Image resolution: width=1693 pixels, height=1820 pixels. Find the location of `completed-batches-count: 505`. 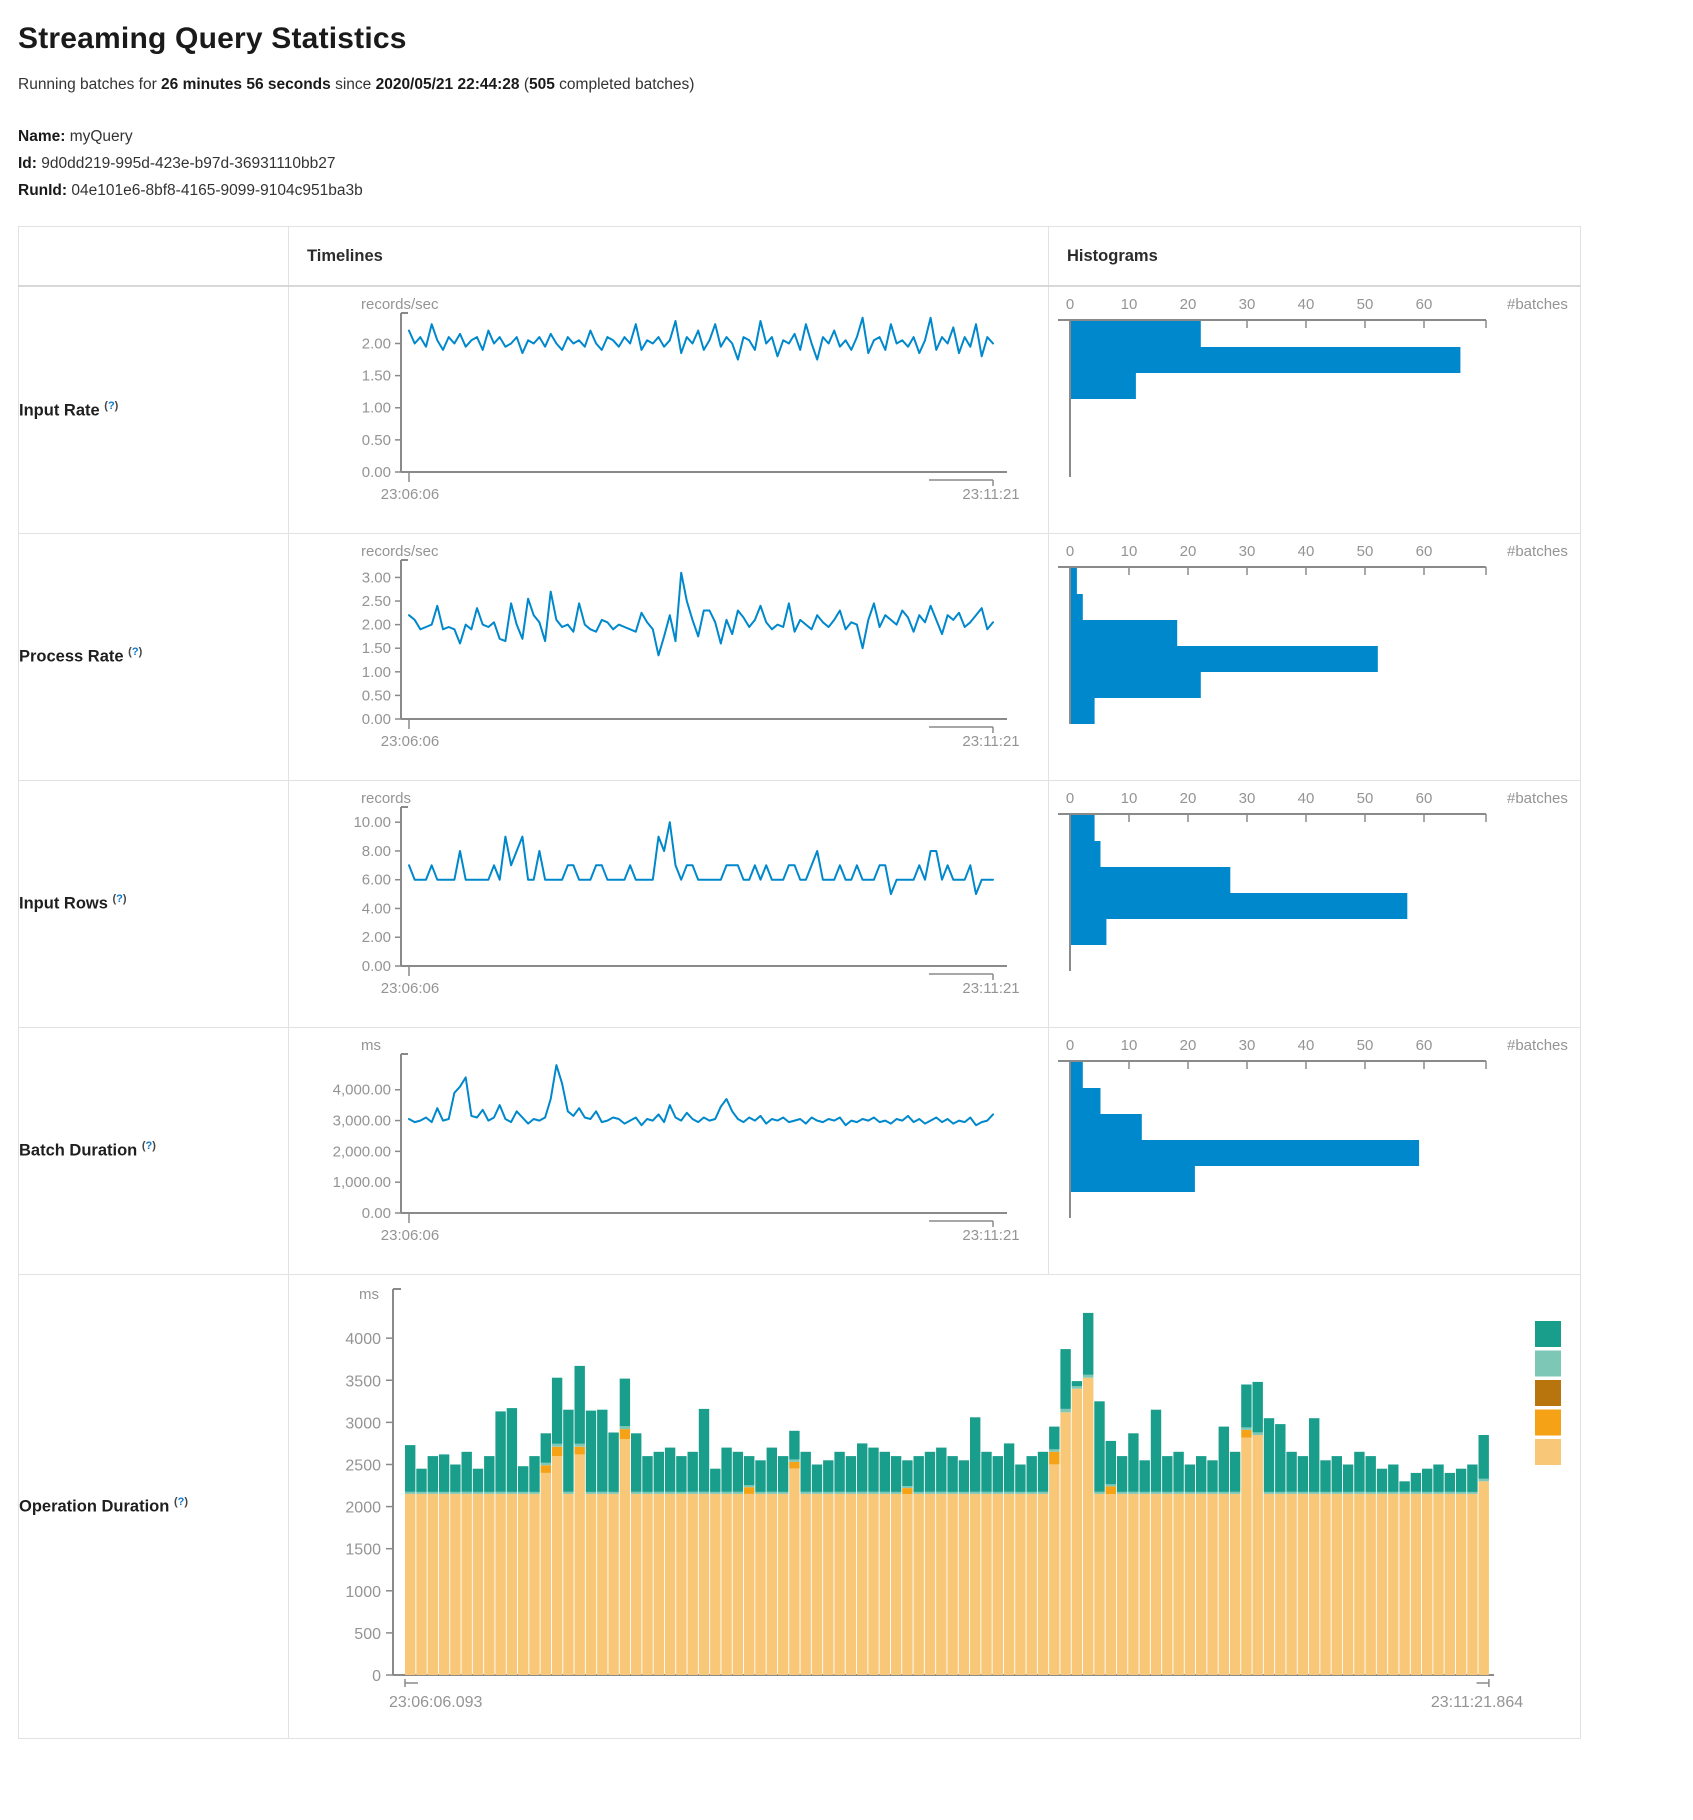

completed-batches-count: 505 is located at coordinates (541, 84).